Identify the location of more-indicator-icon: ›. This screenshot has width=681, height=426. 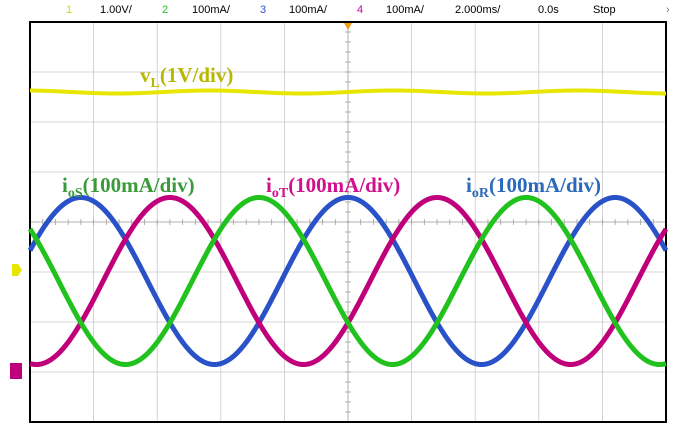
(668, 10).